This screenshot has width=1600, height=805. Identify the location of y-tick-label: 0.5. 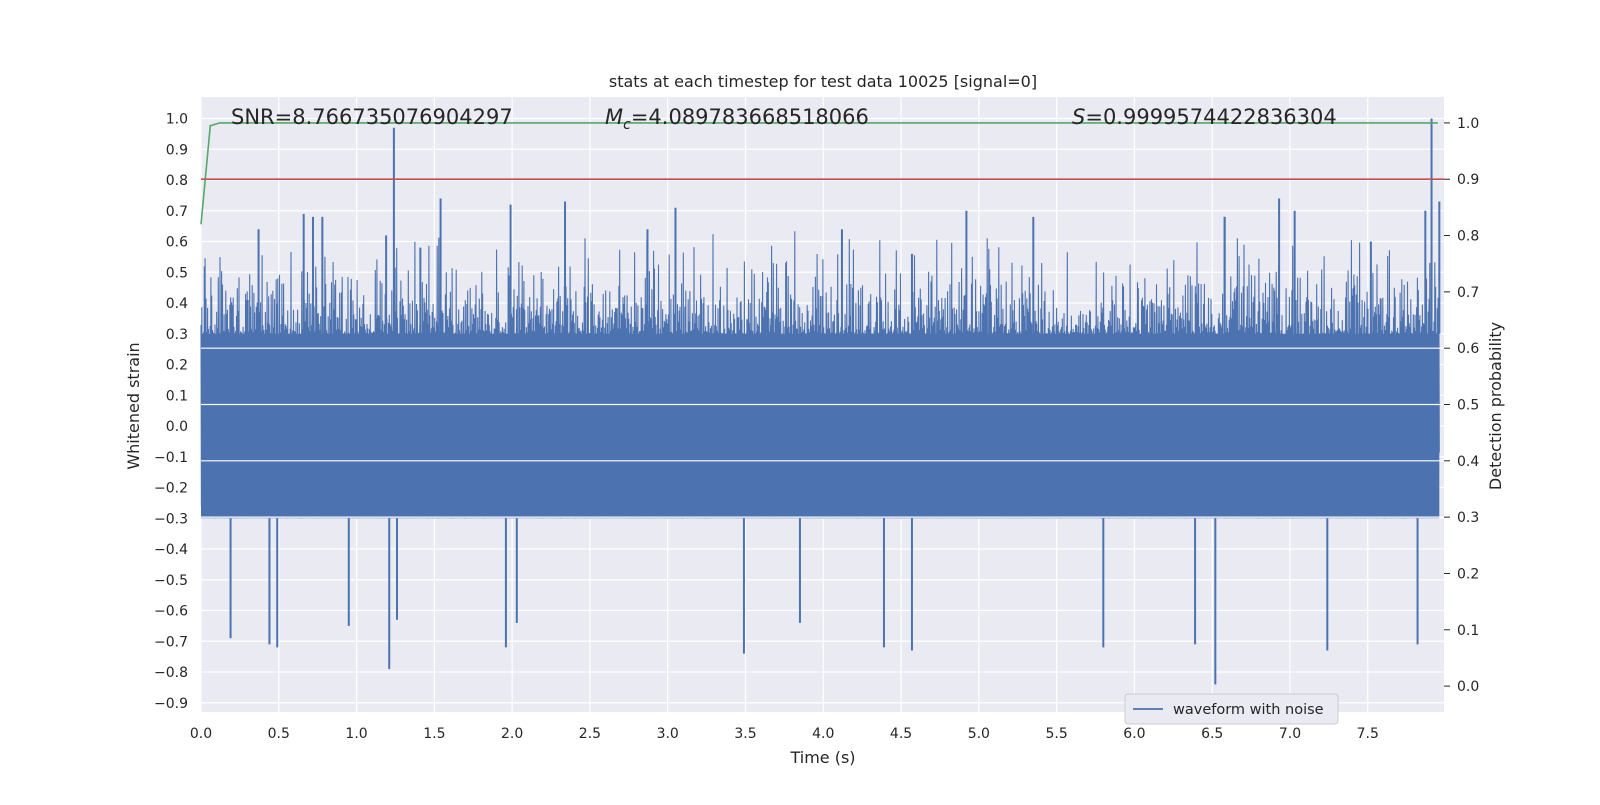
(177, 273).